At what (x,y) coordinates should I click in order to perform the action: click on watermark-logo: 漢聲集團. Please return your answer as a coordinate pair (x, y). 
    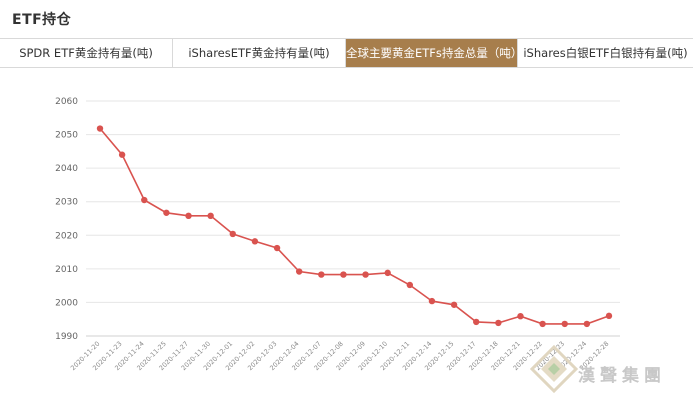
    Looking at the image, I should click on (610, 370).